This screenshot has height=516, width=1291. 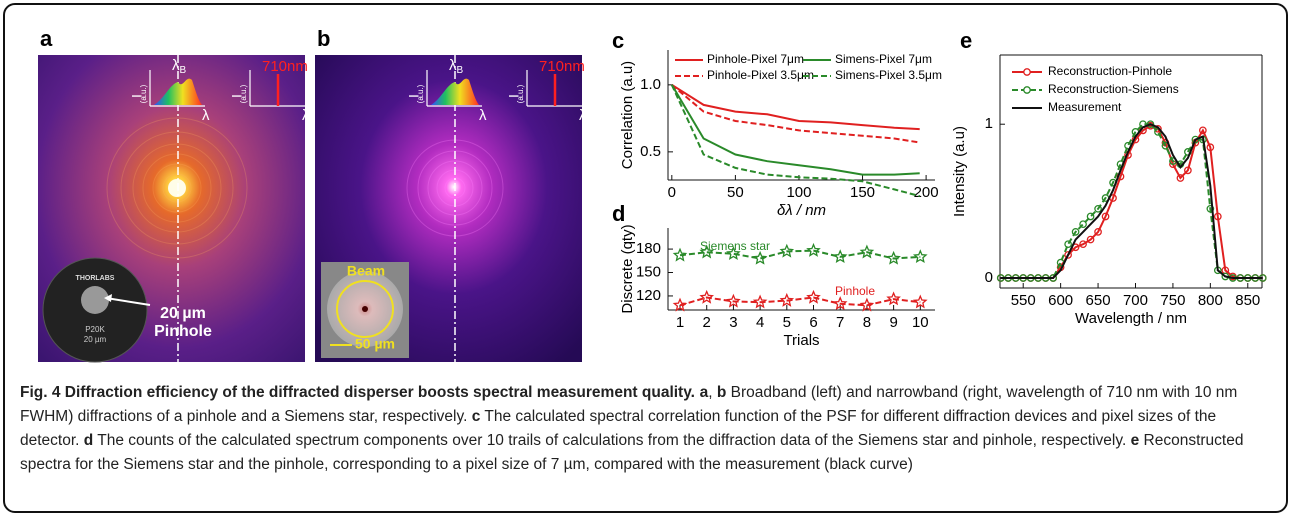 I want to click on y-tick-label: 1.0, so click(x=650, y=84).